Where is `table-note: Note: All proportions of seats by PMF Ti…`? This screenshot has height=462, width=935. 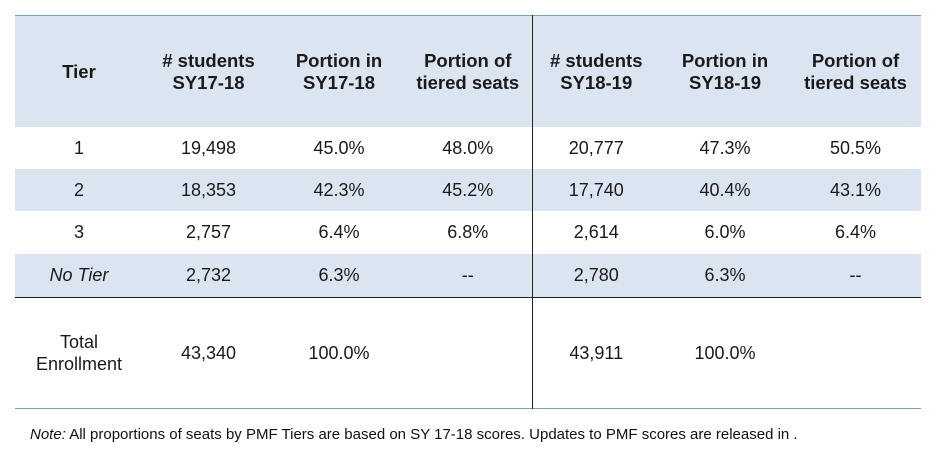 table-note: Note: All proportions of seats by PMF Ti… is located at coordinates (414, 434).